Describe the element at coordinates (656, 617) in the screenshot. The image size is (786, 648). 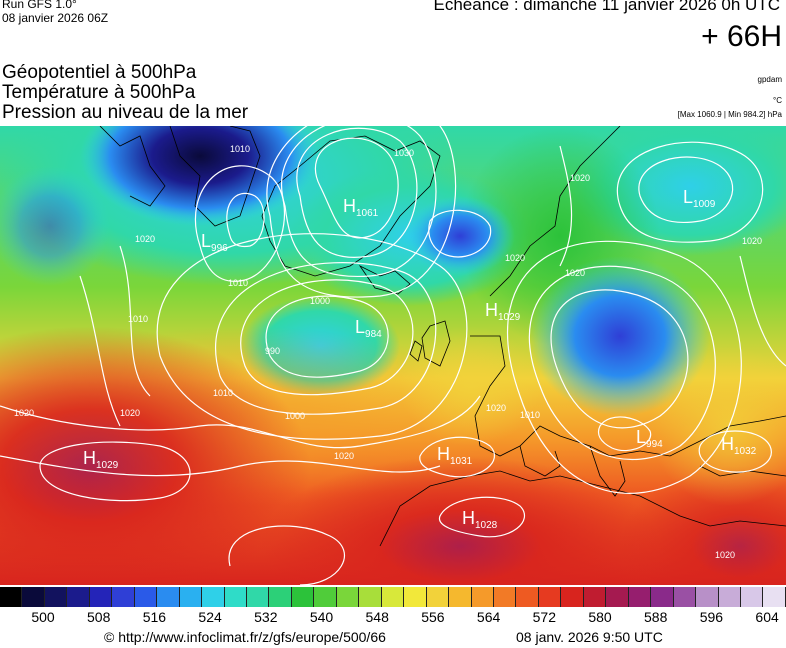
I see `color-scale-tick-label: 588` at that location.